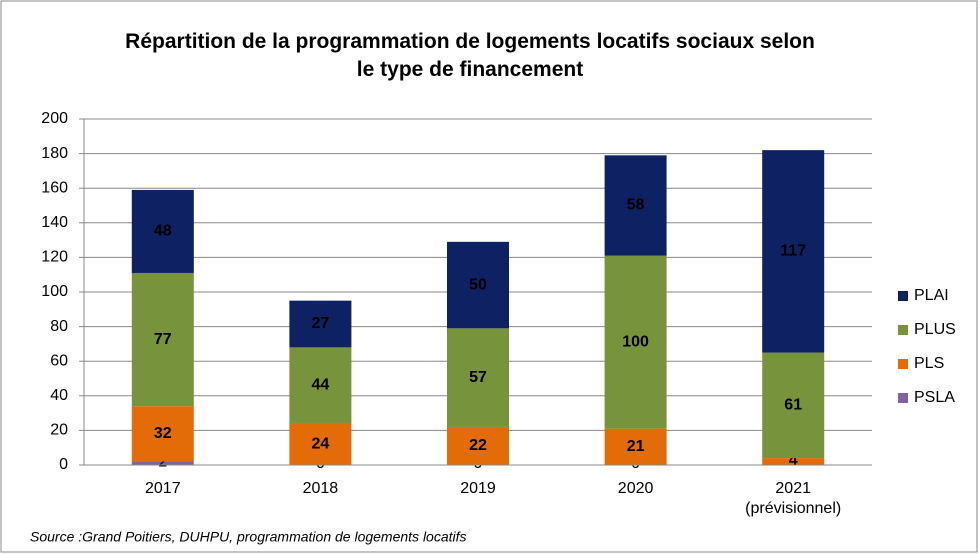 The width and height of the screenshot is (980, 555). Describe the element at coordinates (931, 295) in the screenshot. I see `legend-label: PLAI` at that location.